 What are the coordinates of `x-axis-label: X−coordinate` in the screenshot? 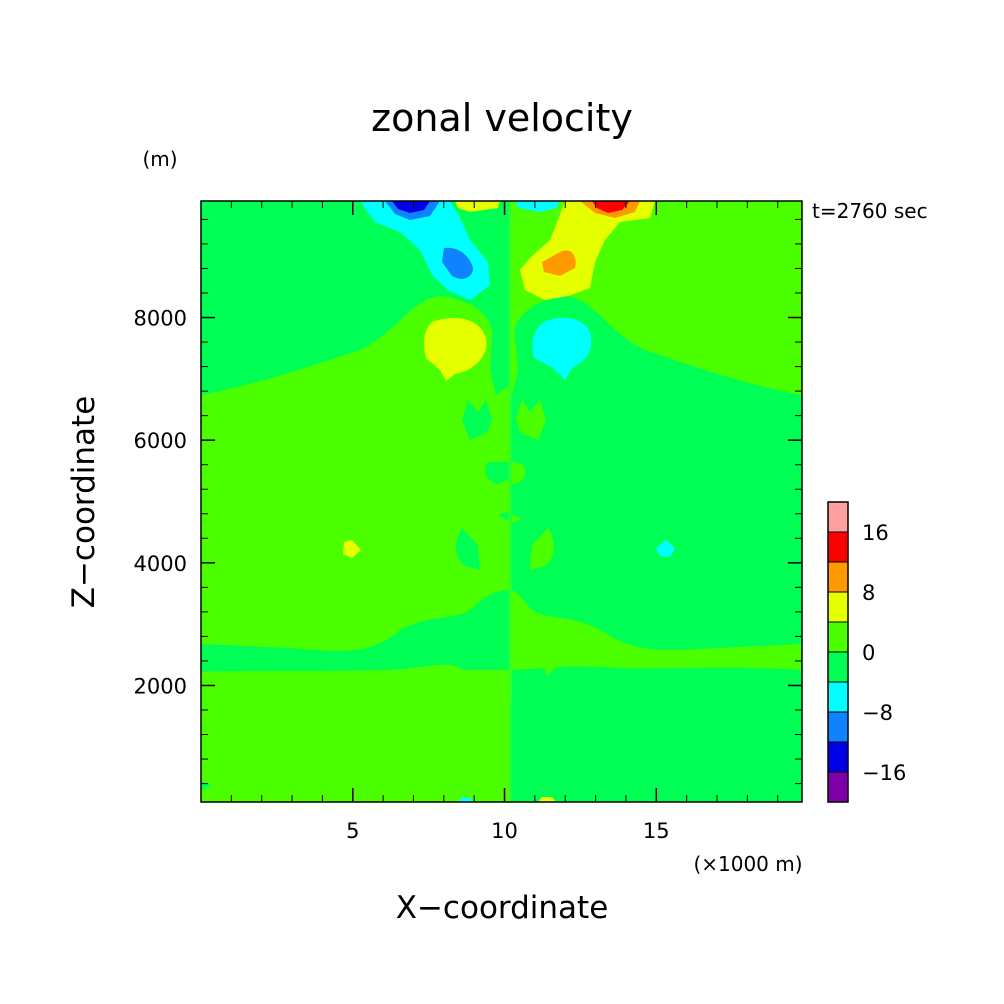 It's located at (502, 908).